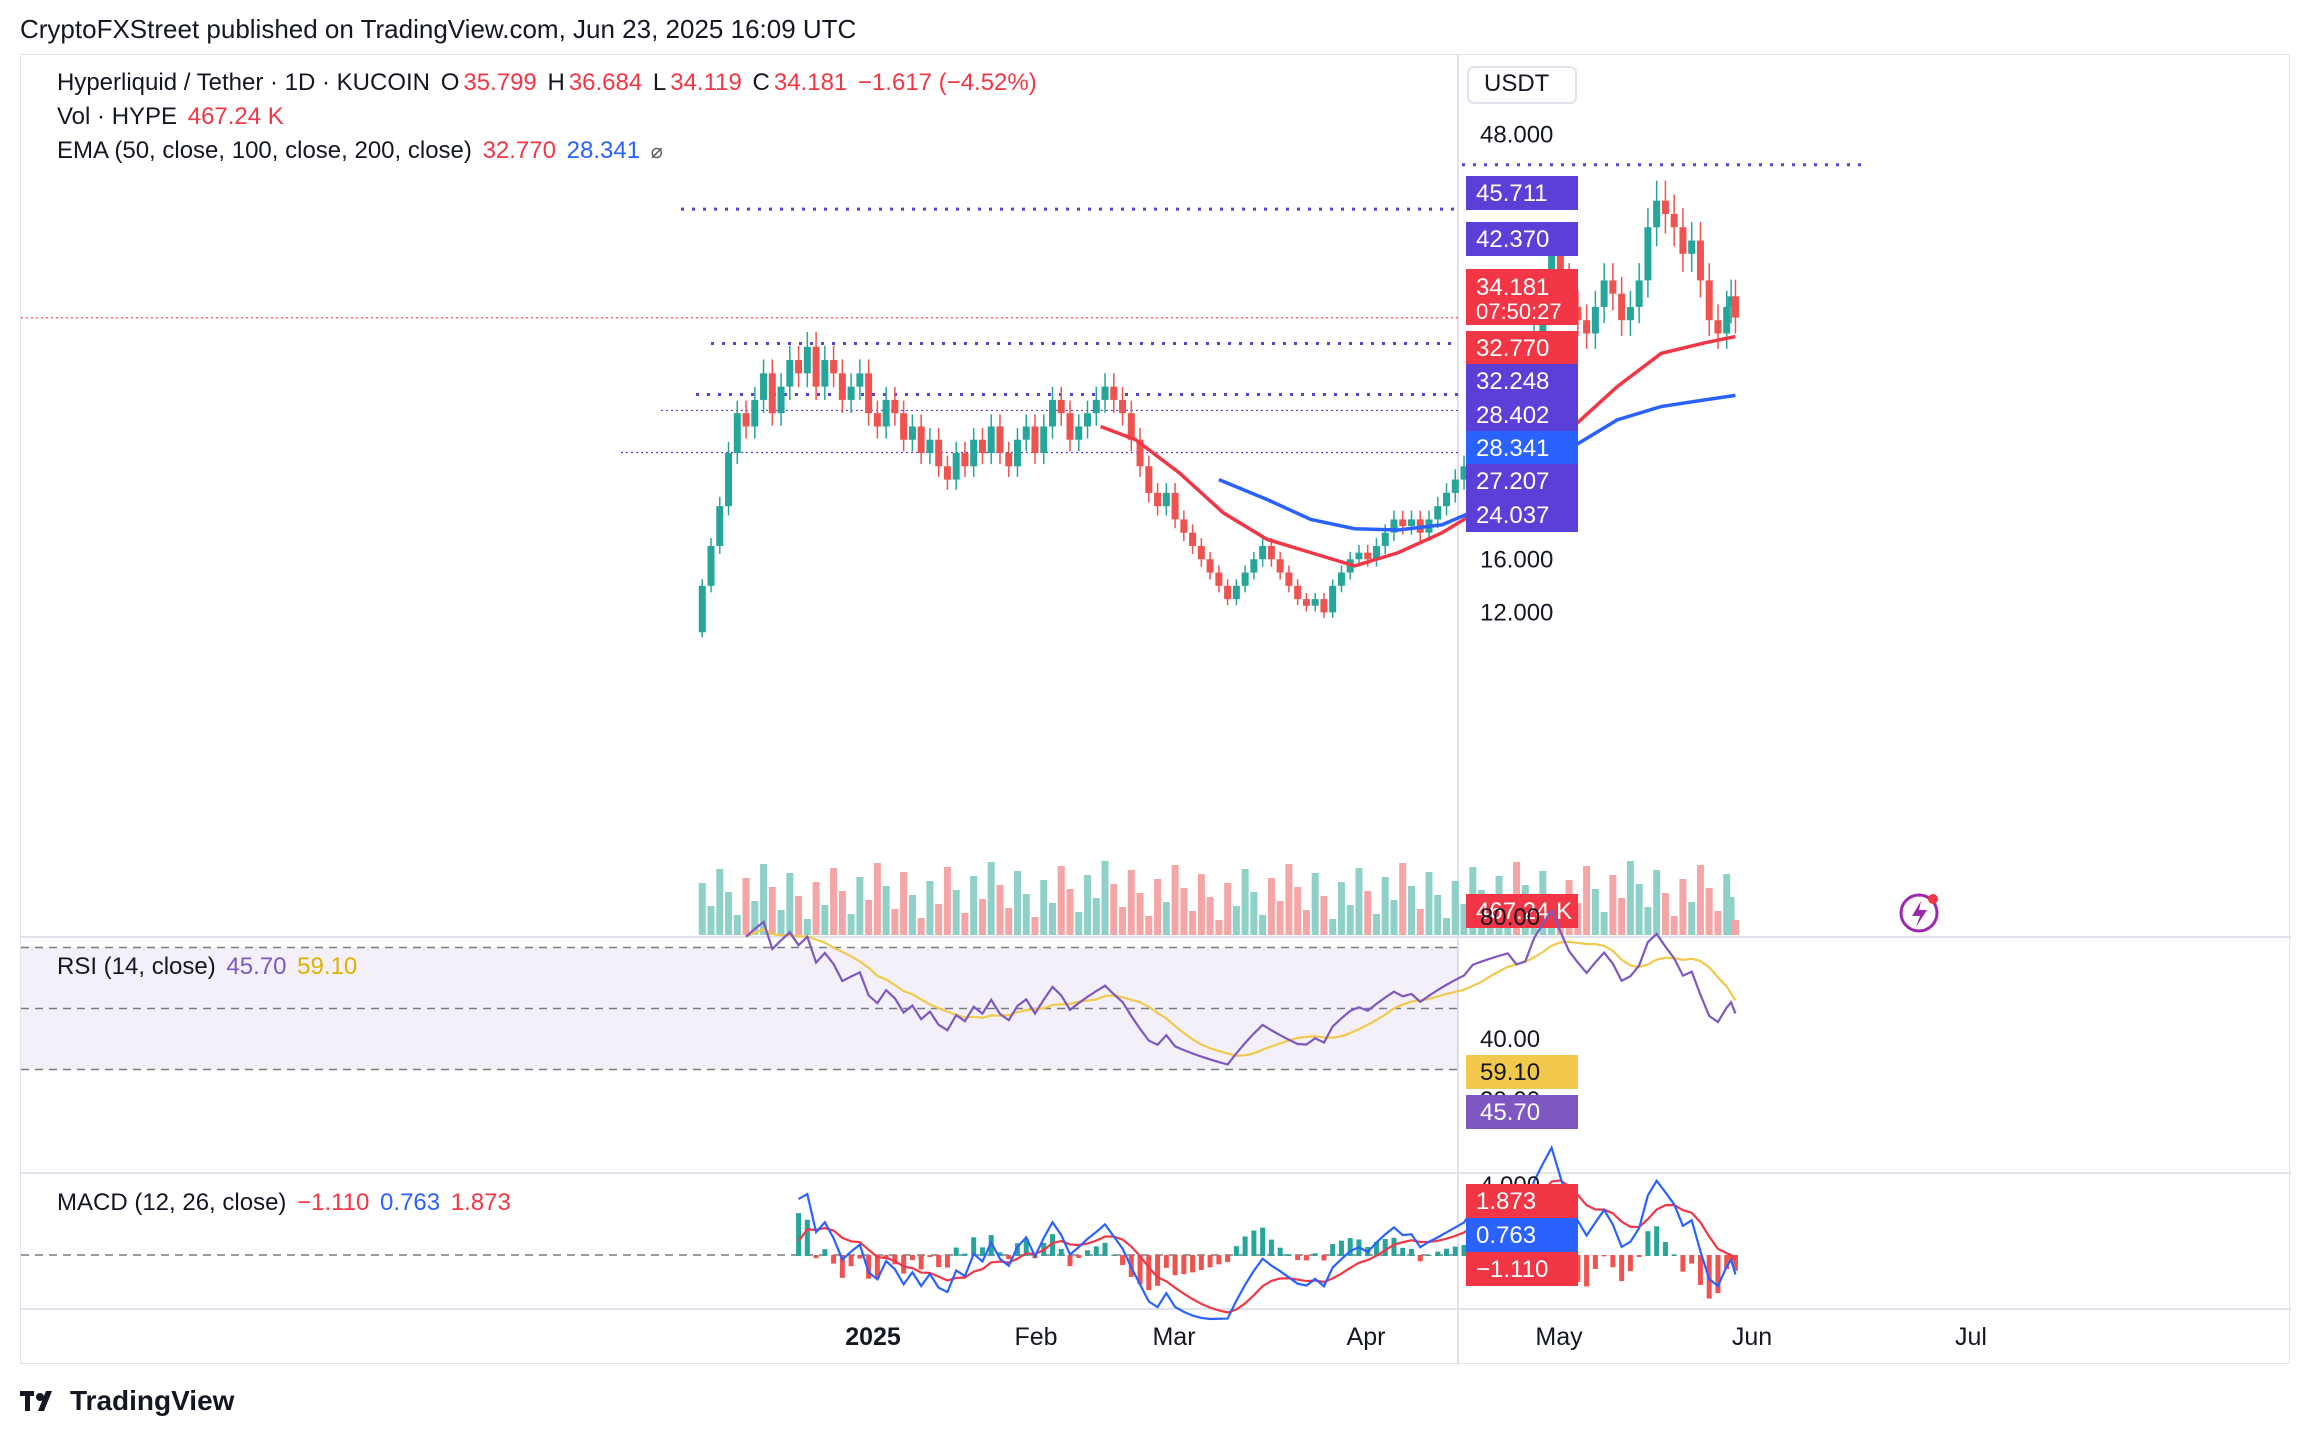 This screenshot has height=1434, width=2308. I want to click on badge-macd-signal: 1.873, so click(1506, 1201).